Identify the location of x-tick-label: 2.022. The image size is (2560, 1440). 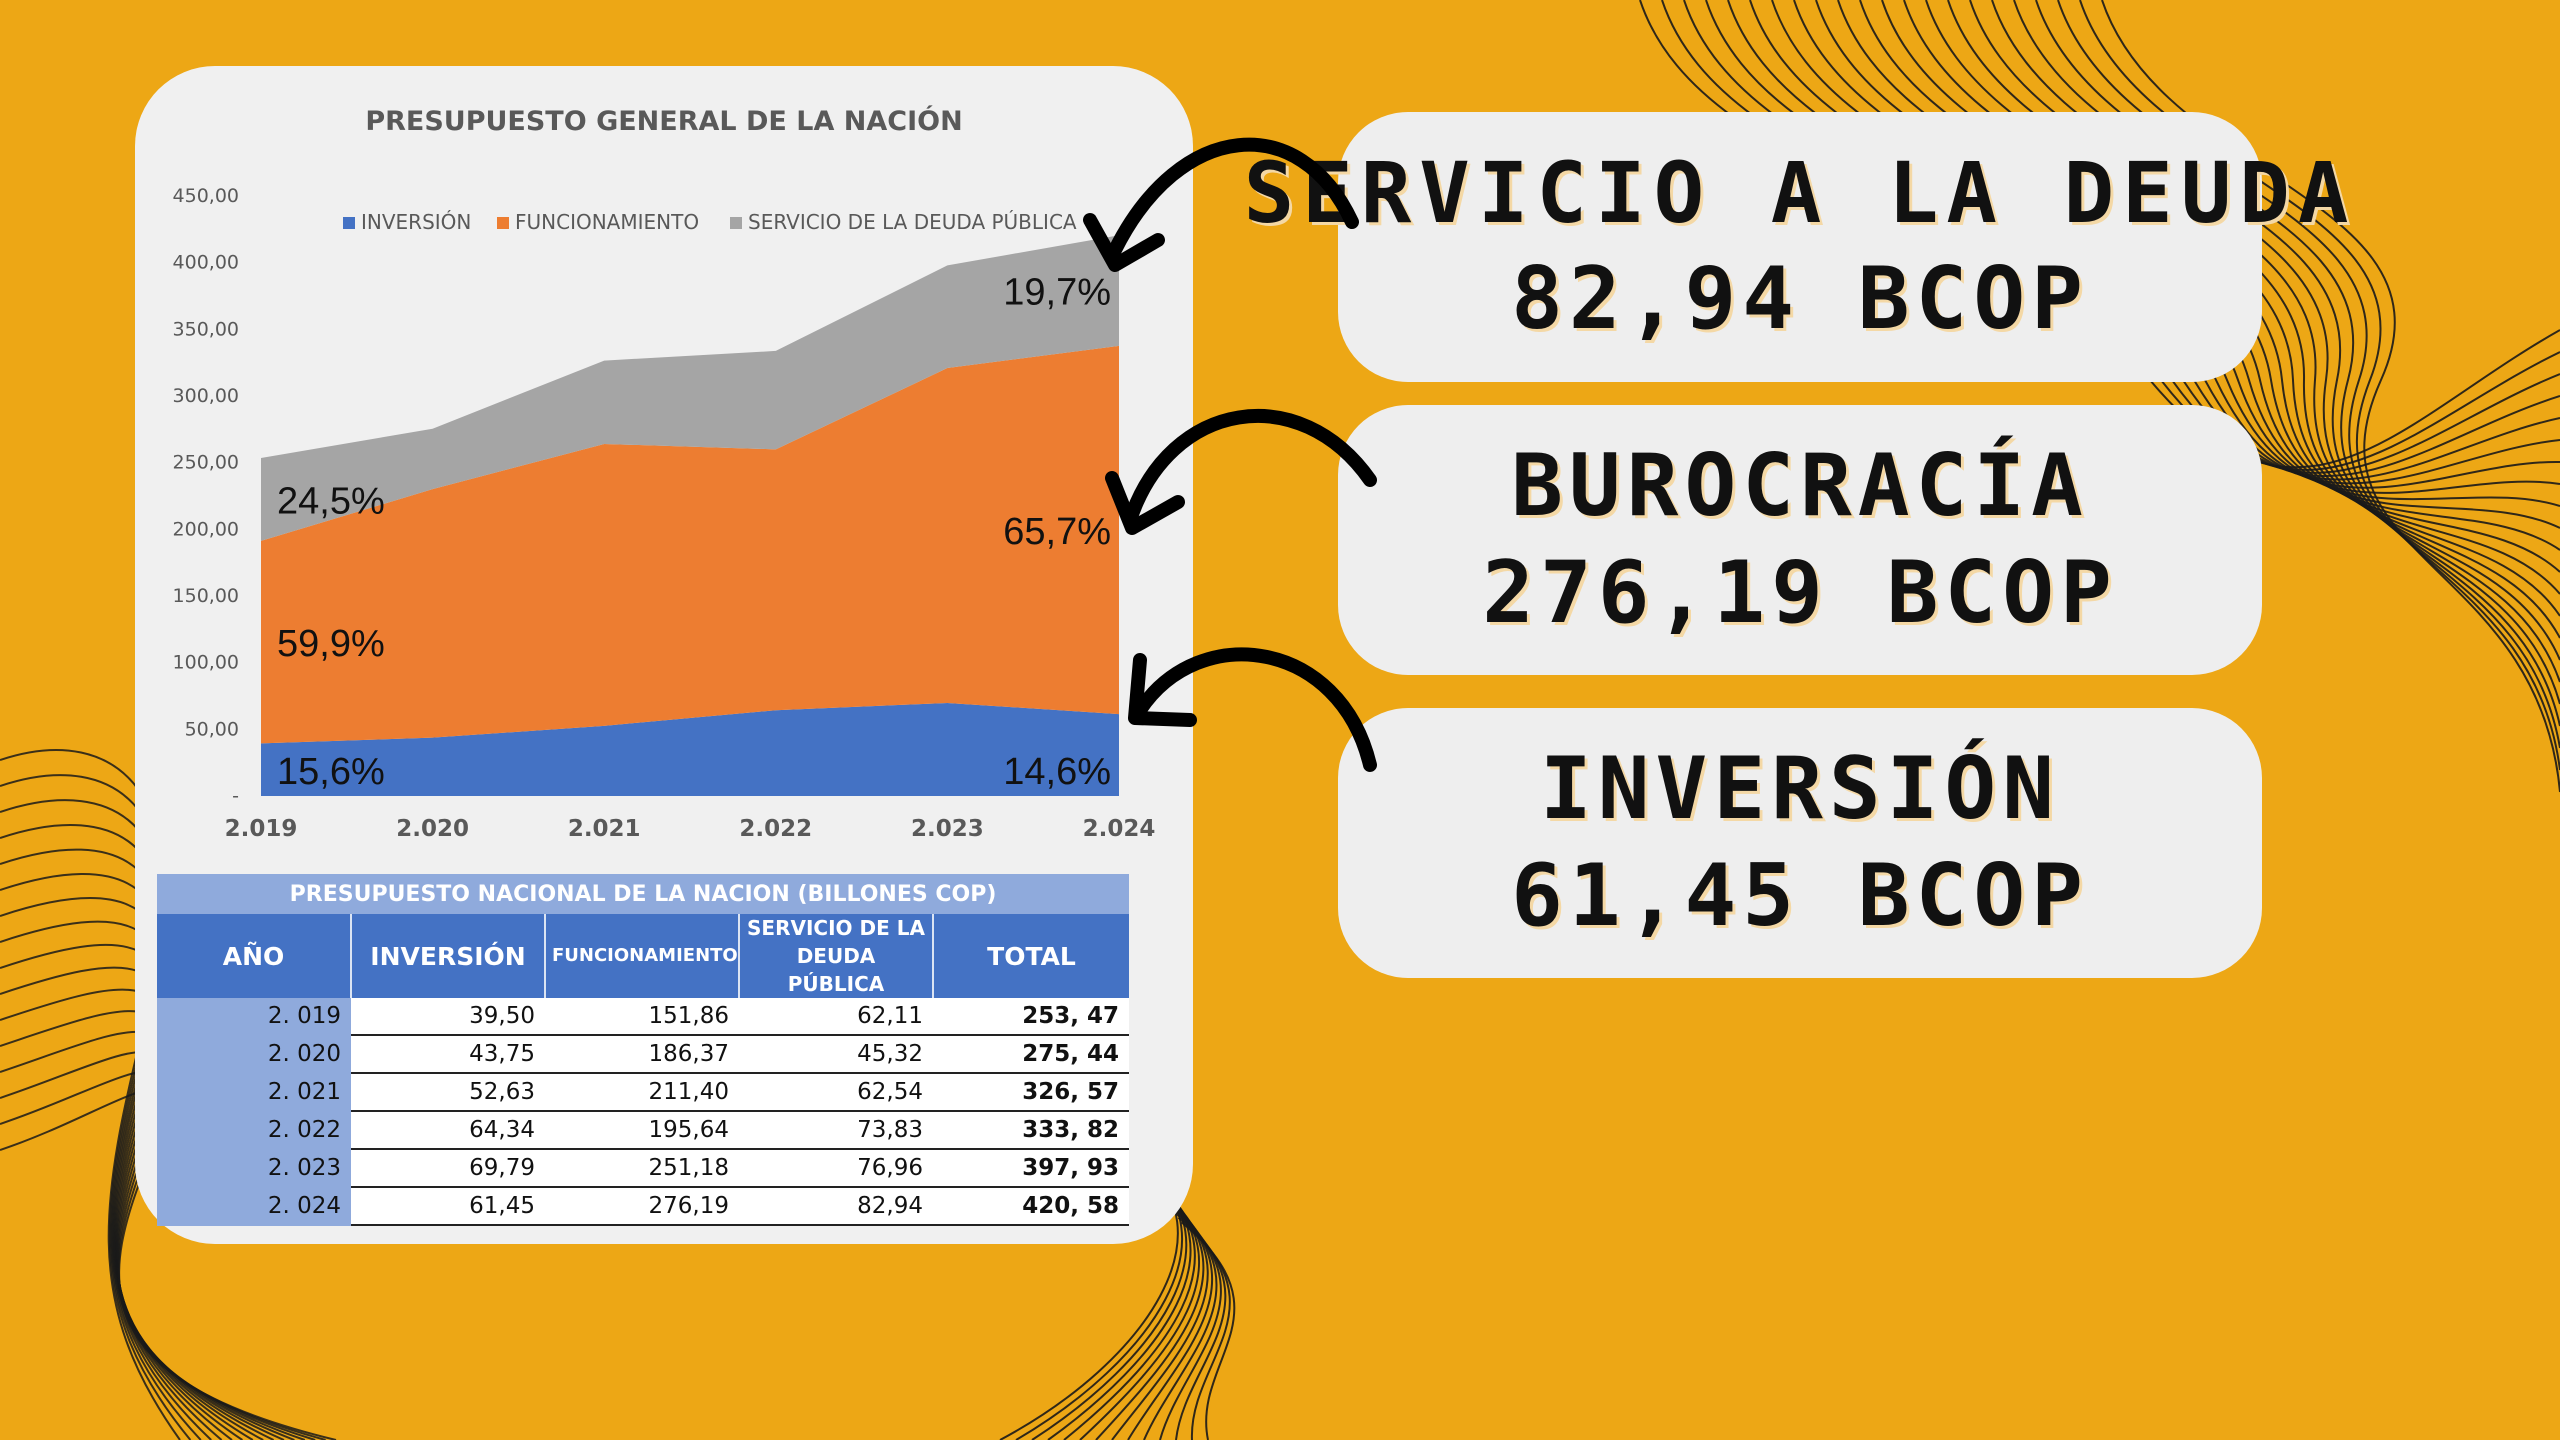
(775, 829).